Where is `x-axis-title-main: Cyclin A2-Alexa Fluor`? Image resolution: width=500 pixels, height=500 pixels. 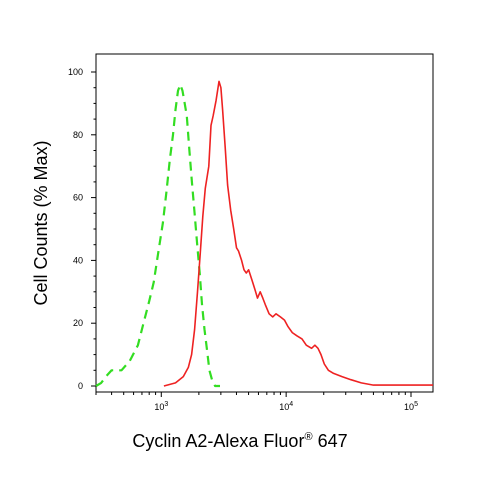
x-axis-title-main: Cyclin A2-Alexa Fluor is located at coordinates (218, 441).